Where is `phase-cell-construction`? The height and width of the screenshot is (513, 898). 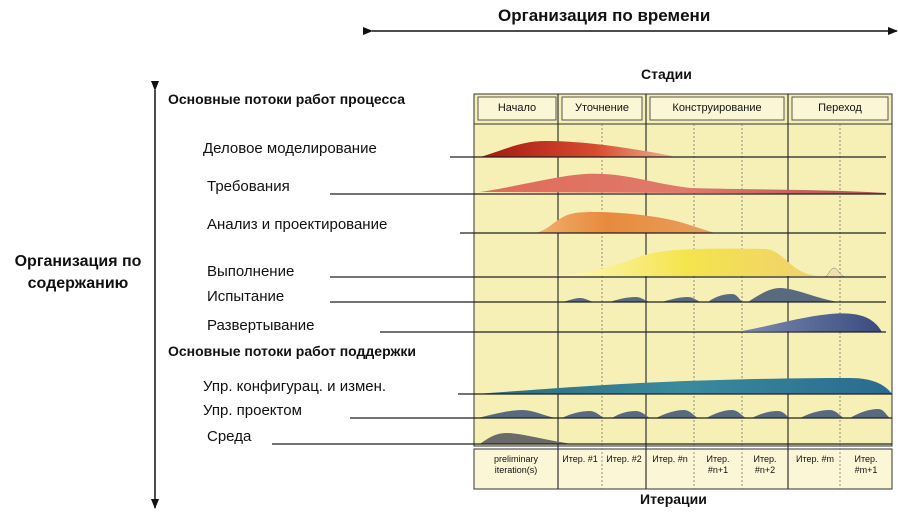
phase-cell-construction is located at coordinates (717, 108).